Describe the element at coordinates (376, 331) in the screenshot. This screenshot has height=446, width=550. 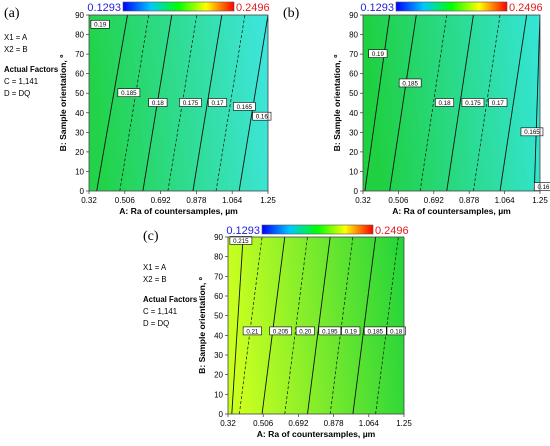
I see `contour-label-text: 0.185` at that location.